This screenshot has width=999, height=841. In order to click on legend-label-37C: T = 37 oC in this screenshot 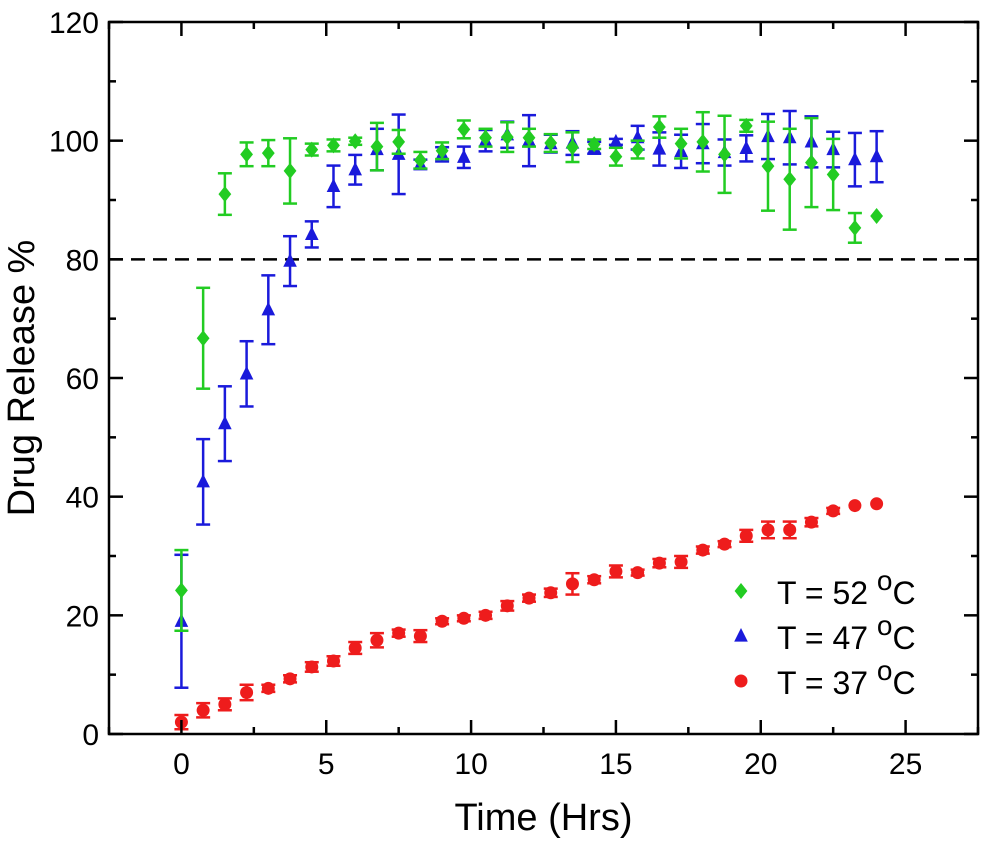, I will do `click(846, 678)`.